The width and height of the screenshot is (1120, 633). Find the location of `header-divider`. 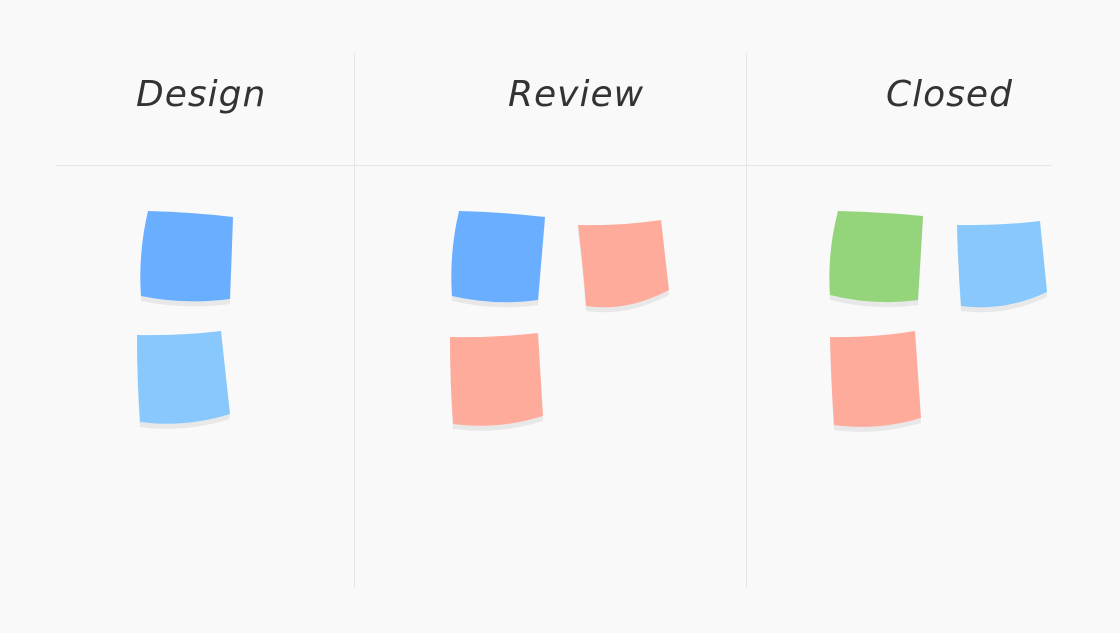

header-divider is located at coordinates (554, 165).